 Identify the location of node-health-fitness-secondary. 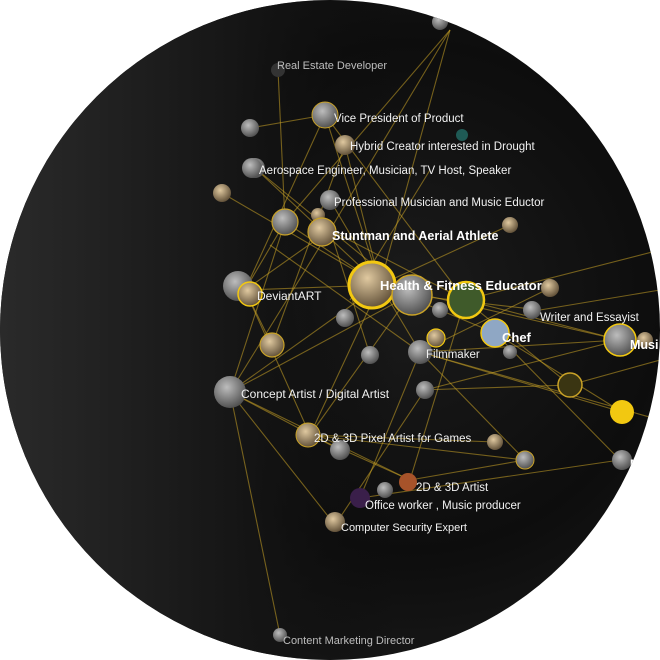
(412, 295).